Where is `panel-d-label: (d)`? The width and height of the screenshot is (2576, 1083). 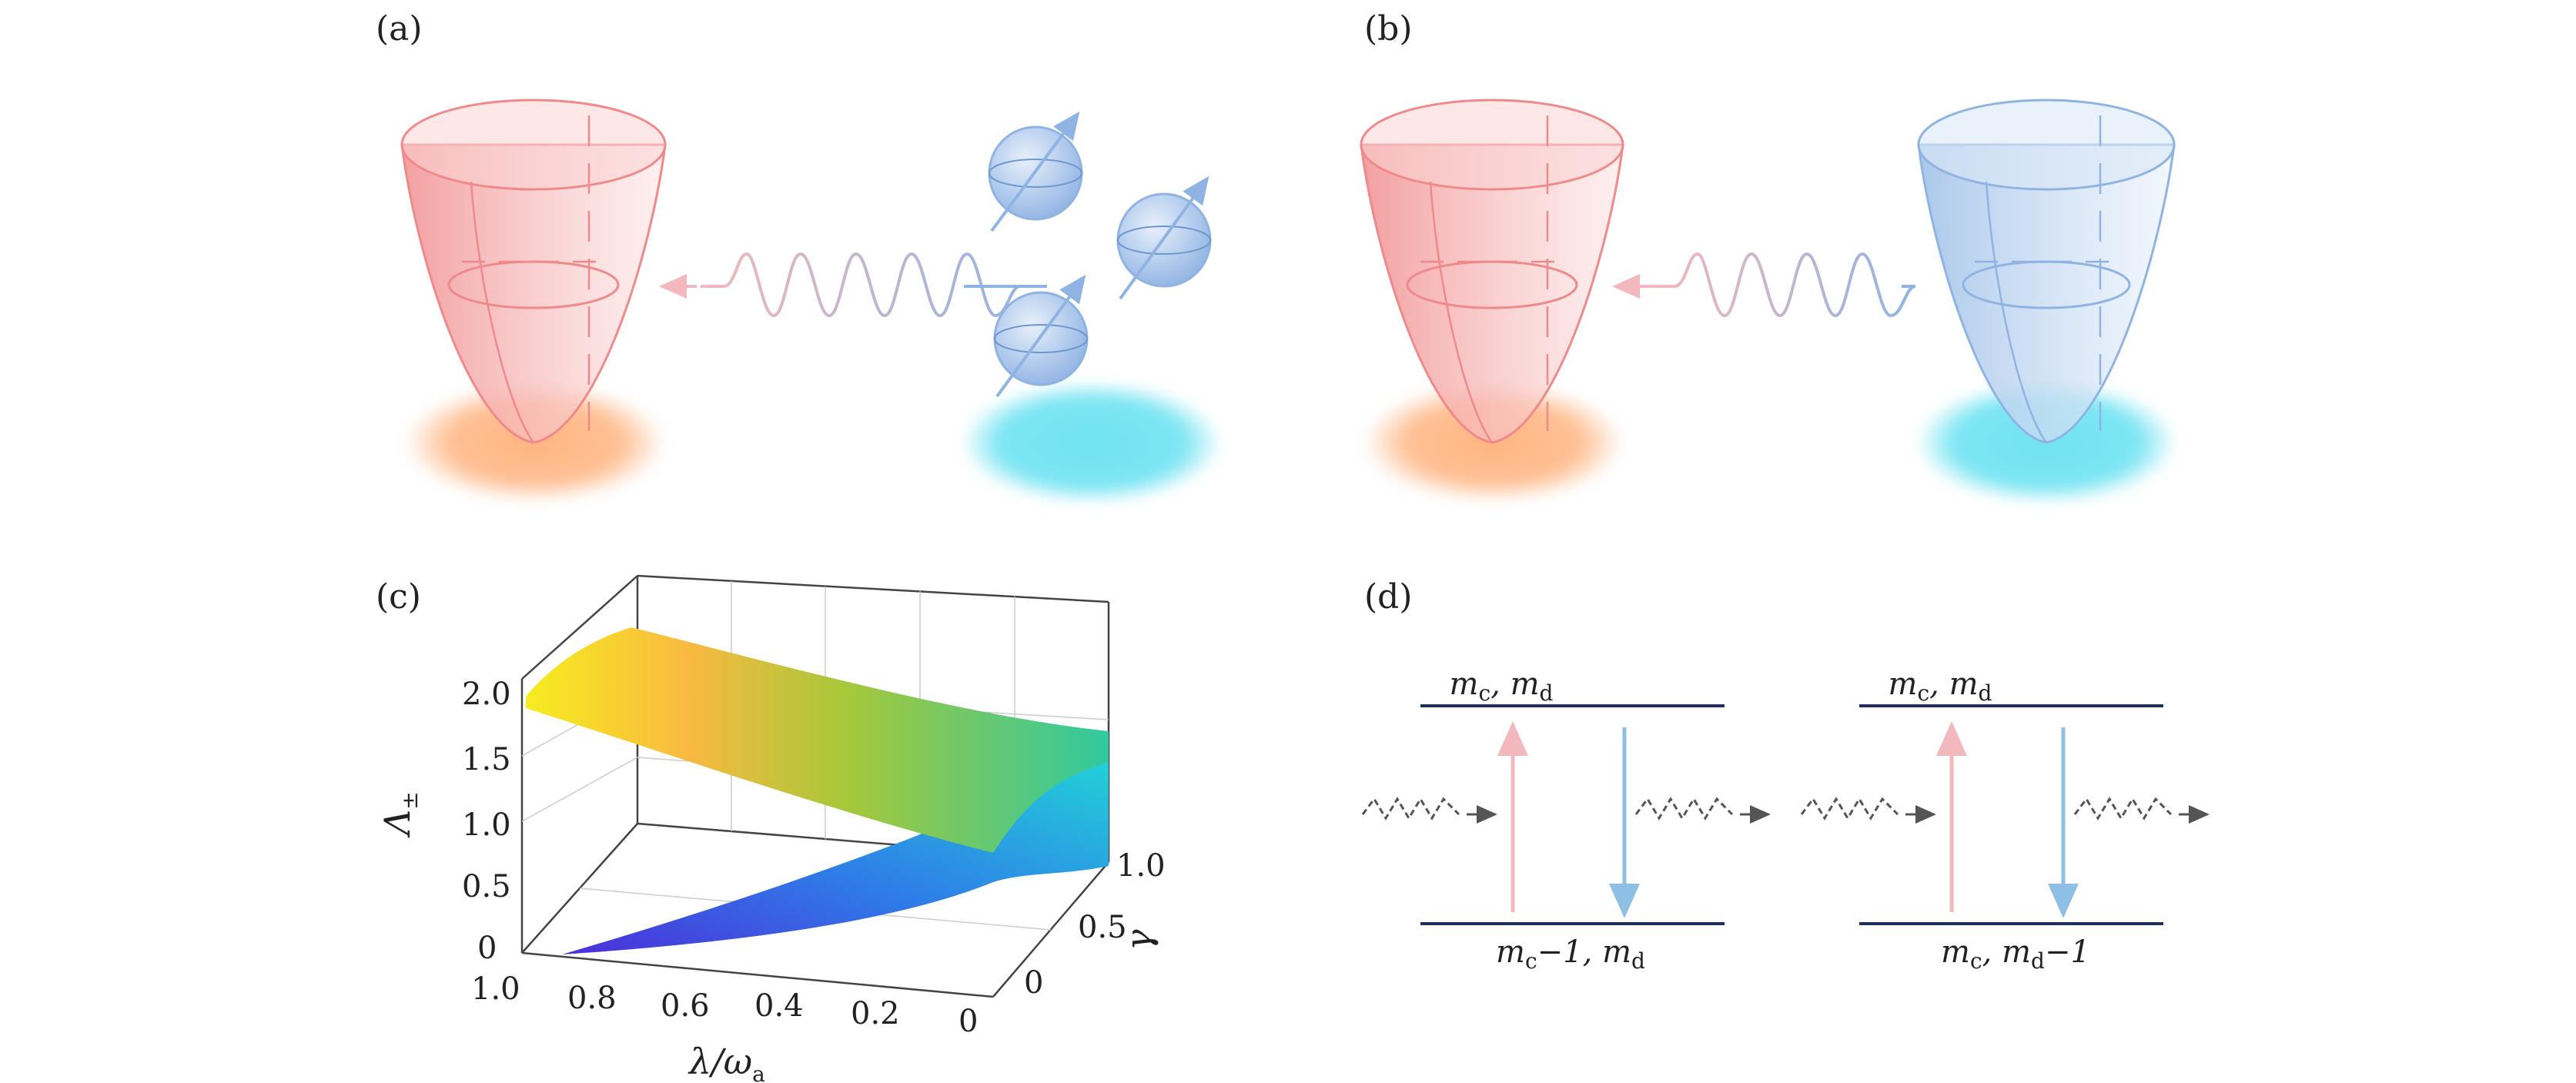
panel-d-label: (d) is located at coordinates (1389, 597).